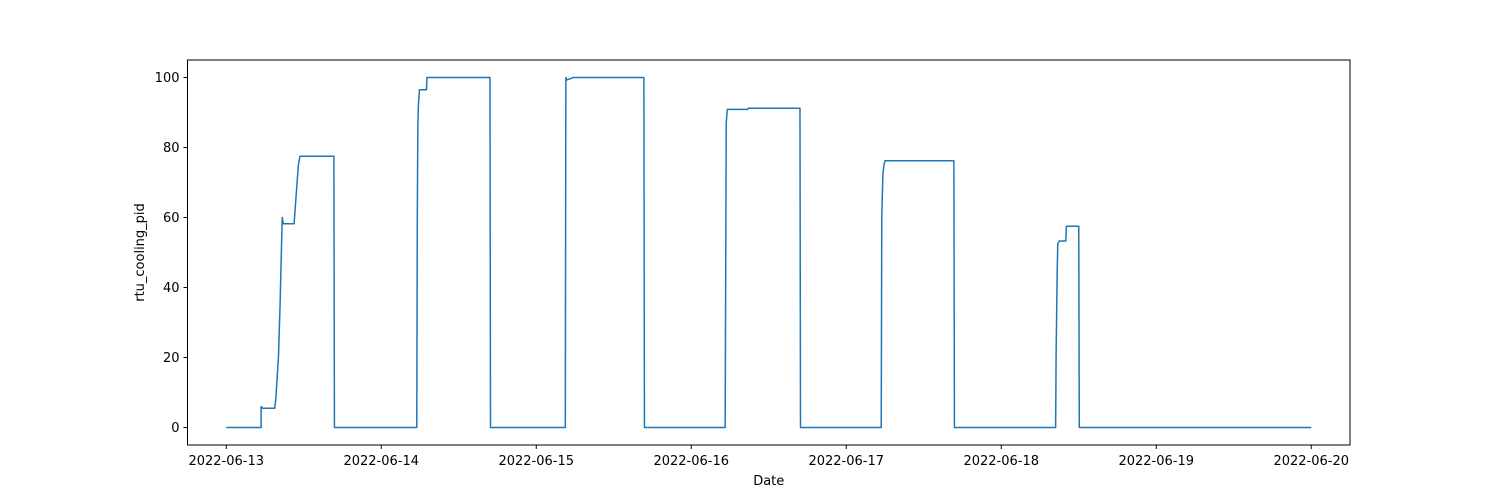  I want to click on y-tick-label: 40, so click(171, 288).